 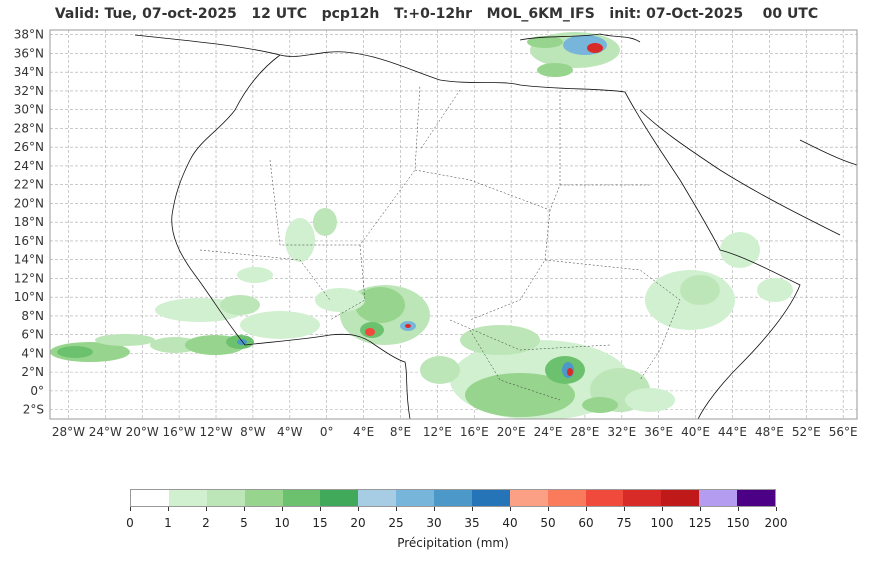 What do you see at coordinates (548, 523) in the screenshot?
I see `colorbar-tick-label: 50` at bounding box center [548, 523].